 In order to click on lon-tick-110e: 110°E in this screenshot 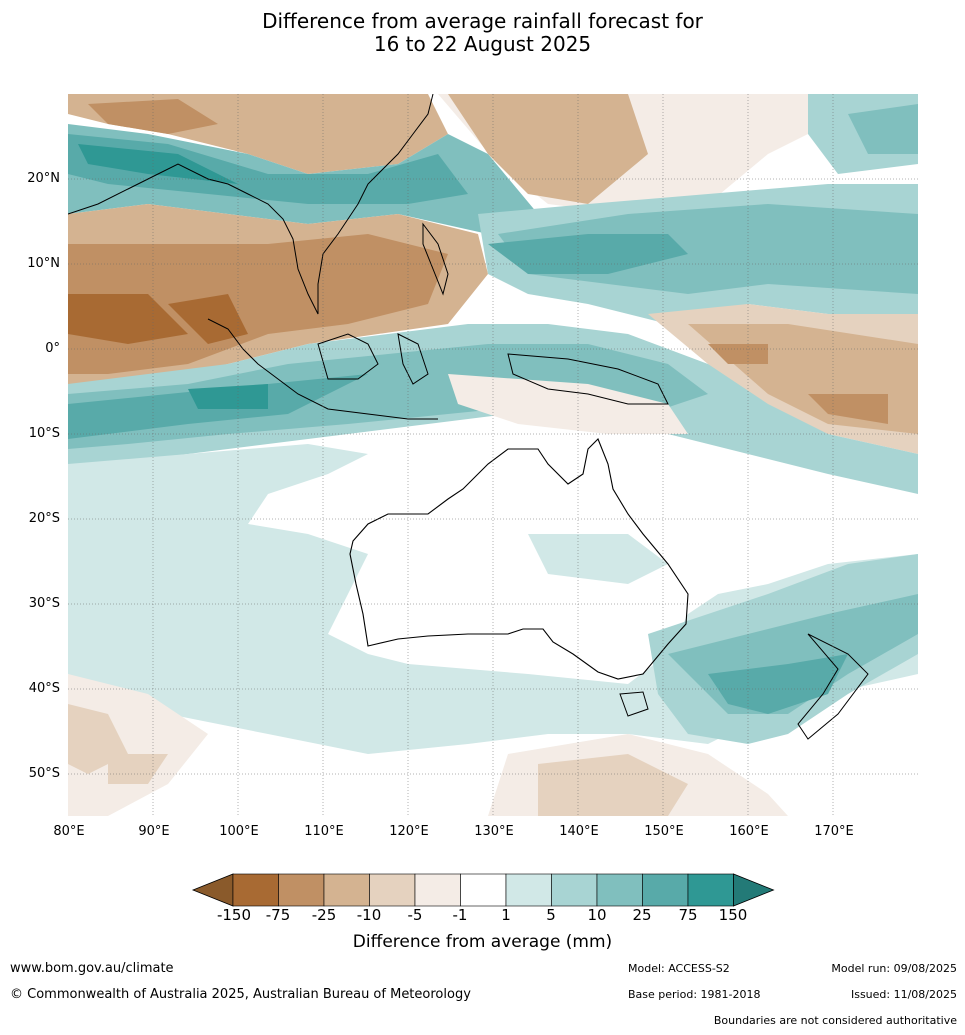, I will do `click(324, 831)`.